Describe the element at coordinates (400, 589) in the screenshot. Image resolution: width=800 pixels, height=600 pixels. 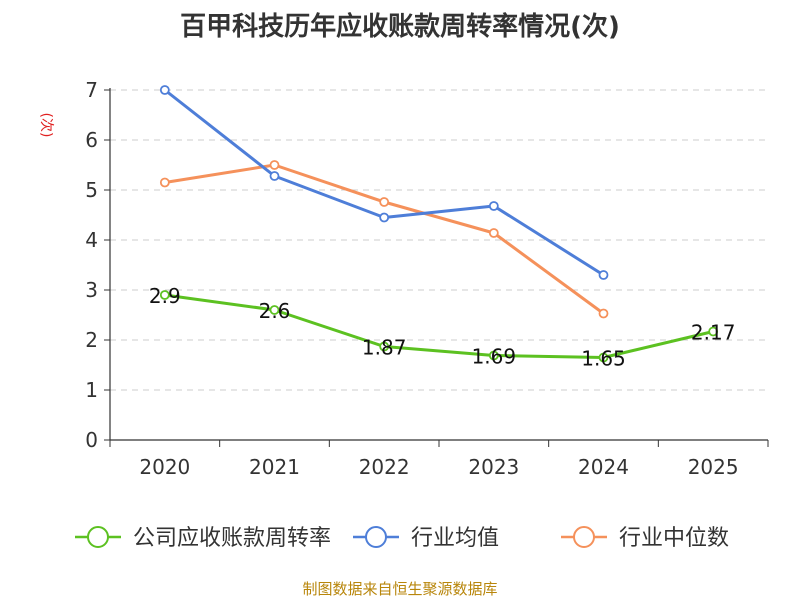
I see `source-note: 制图数据来自恒生聚源数据库` at that location.